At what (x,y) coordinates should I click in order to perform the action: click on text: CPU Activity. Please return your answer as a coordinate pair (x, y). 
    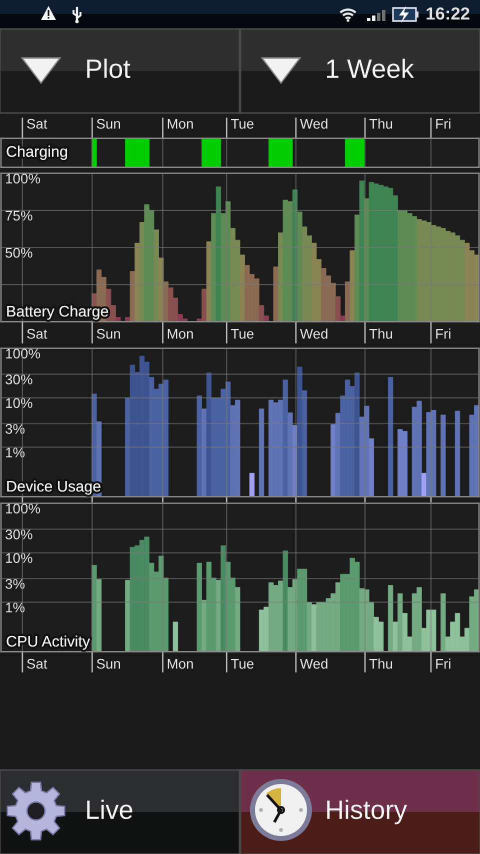
    Looking at the image, I should click on (48, 642).